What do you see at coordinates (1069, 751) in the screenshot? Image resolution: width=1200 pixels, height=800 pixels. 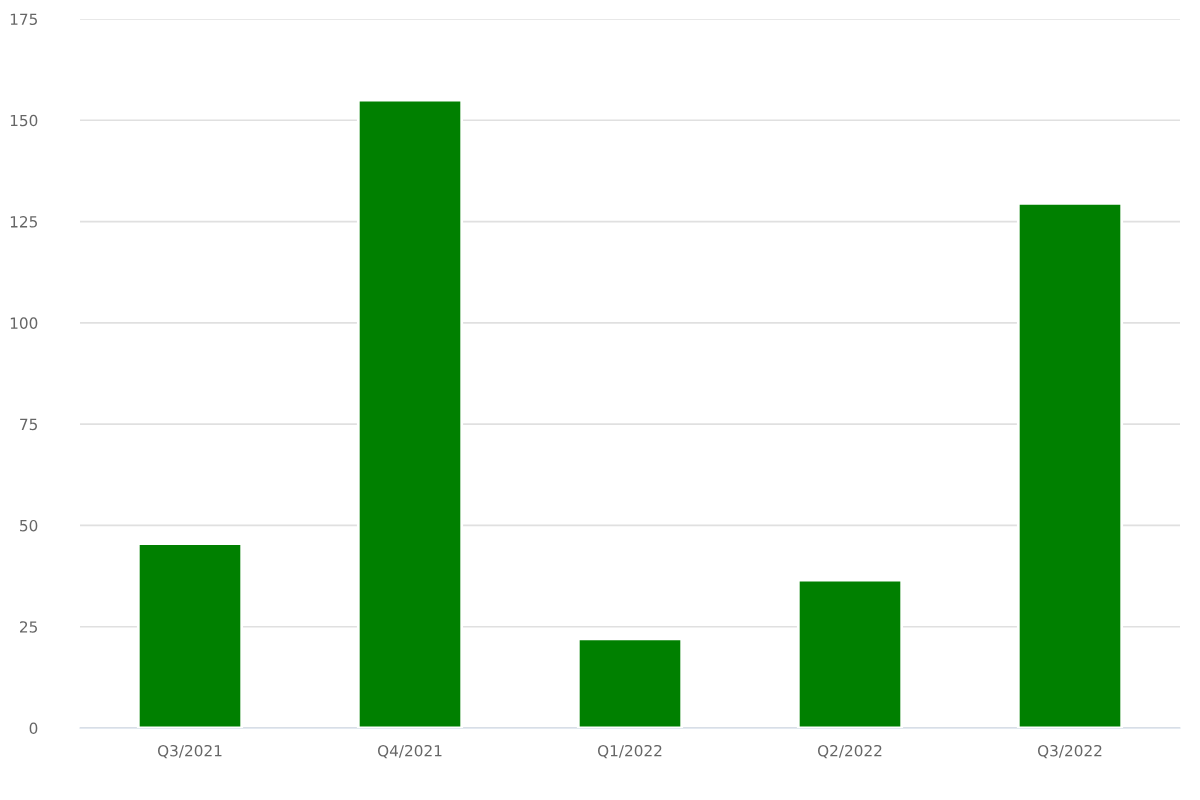 I see `x-tick-label: Q3/2022` at bounding box center [1069, 751].